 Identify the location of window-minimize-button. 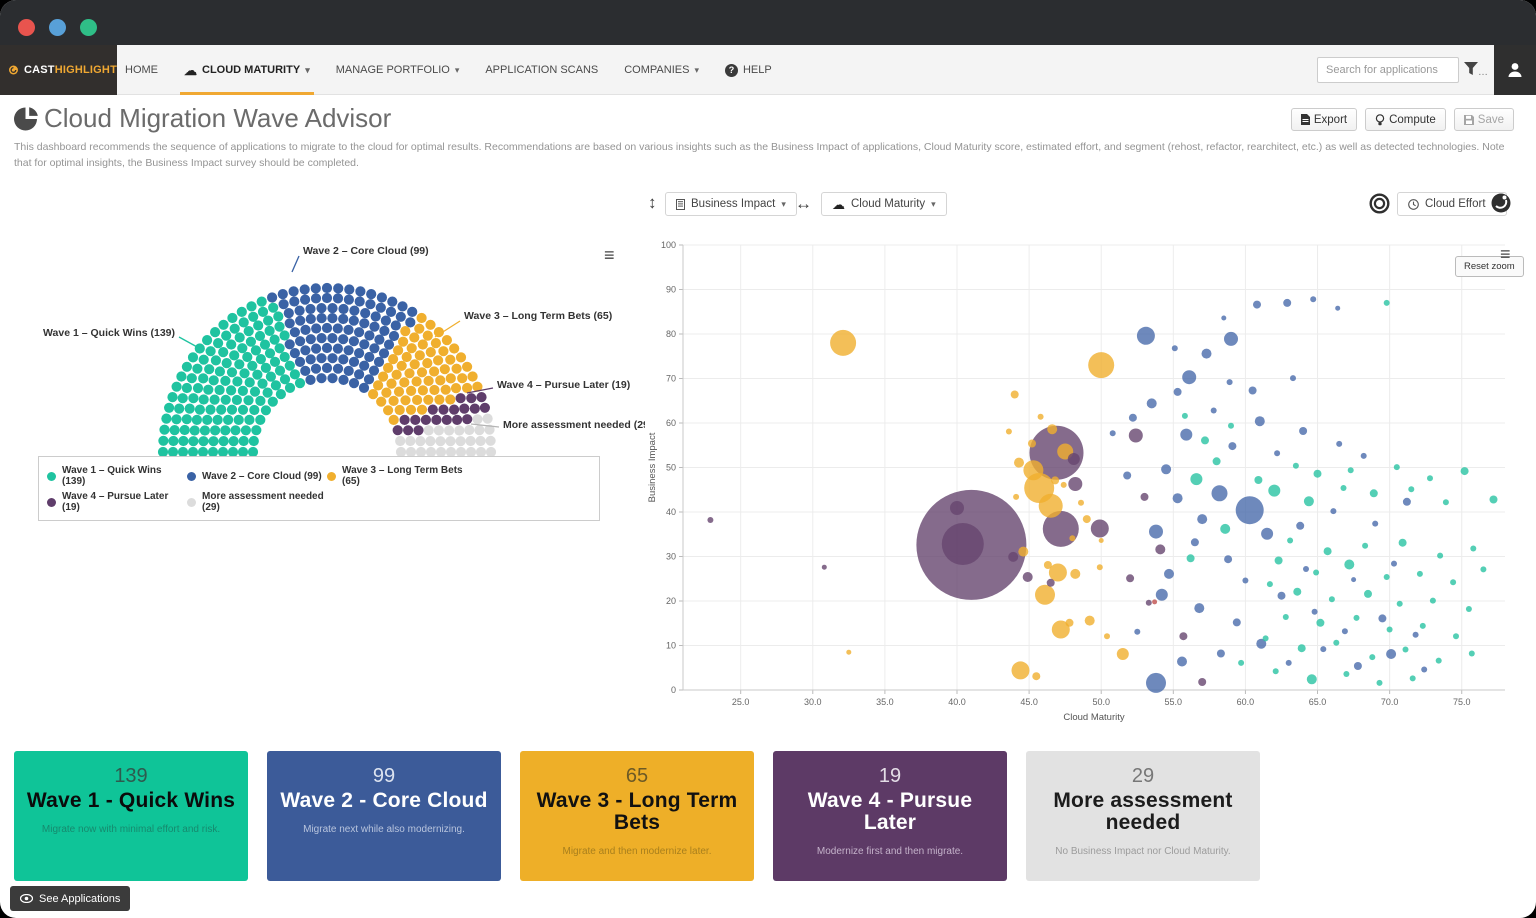
(57, 27).